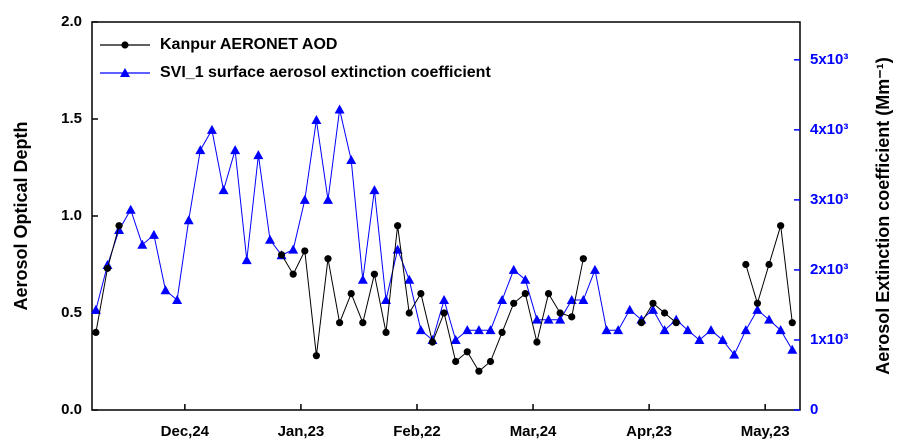 The width and height of the screenshot is (906, 443). I want to click on y2-tick-label: 4x10³, so click(829, 129).